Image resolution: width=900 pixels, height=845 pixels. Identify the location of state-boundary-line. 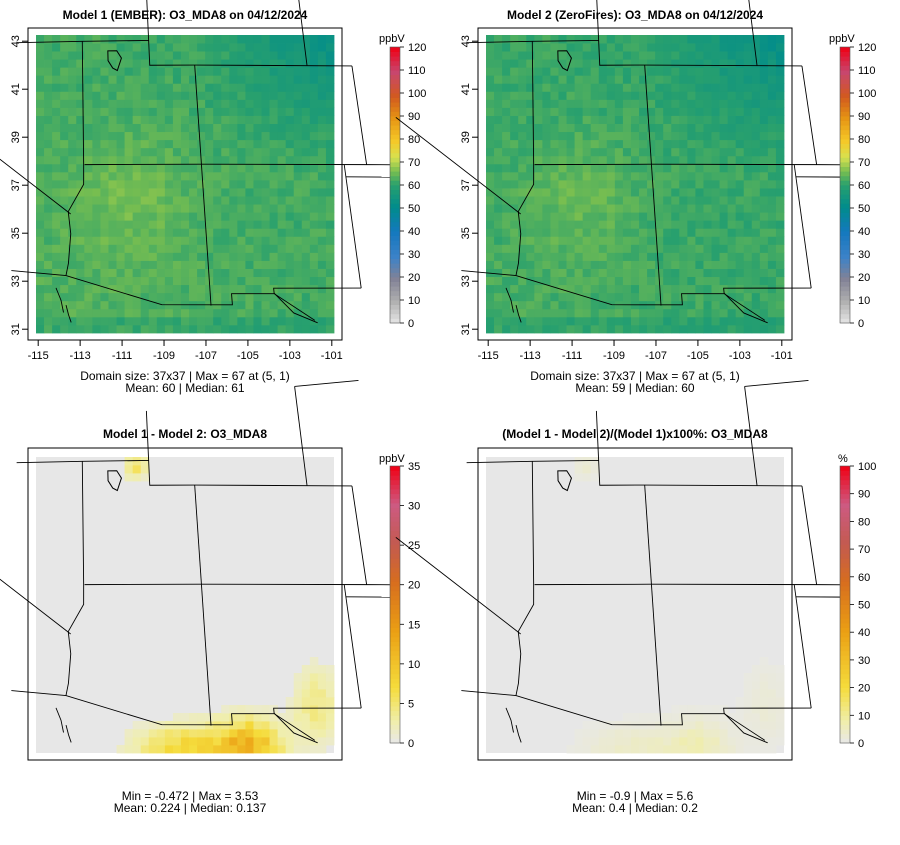
(809, 535).